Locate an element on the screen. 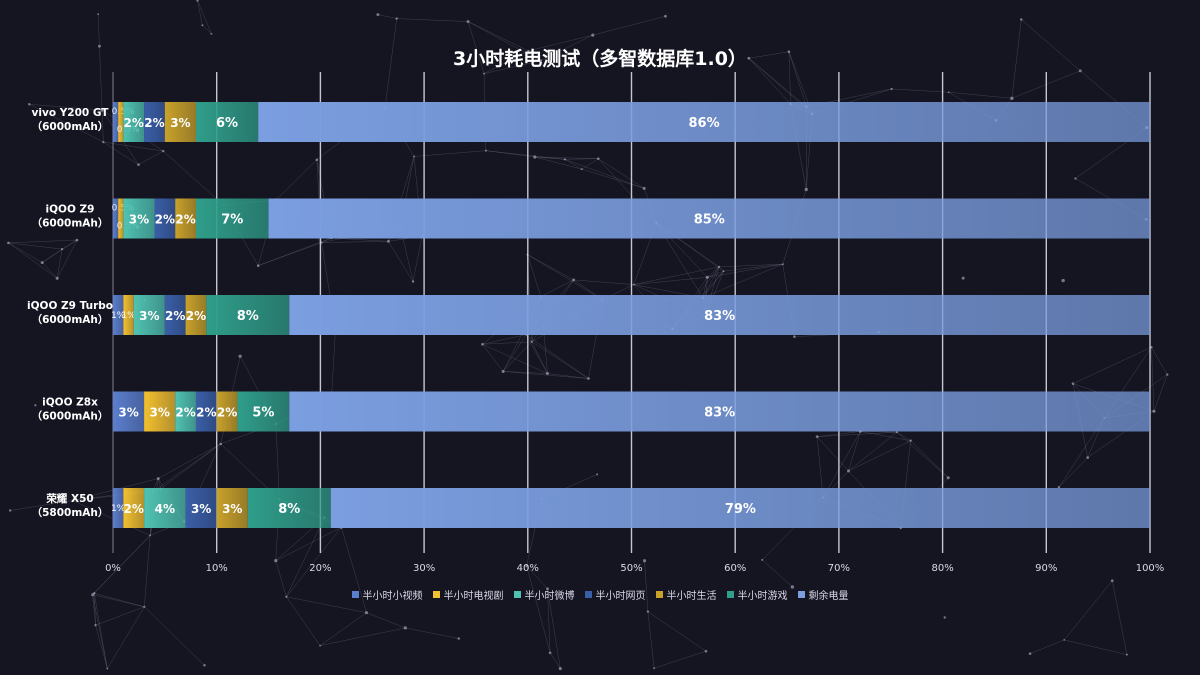 The height and width of the screenshot is (675, 1200). x-tick-label: 20% is located at coordinates (320, 568).